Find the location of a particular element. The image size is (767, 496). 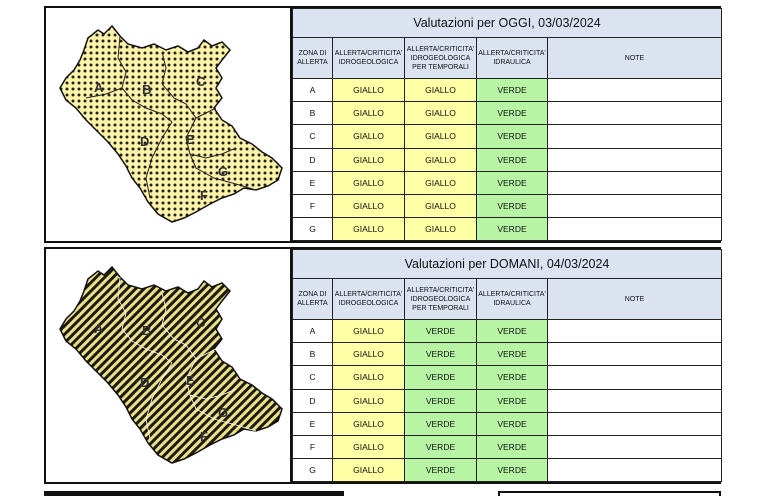

table-row: G GIALLO GIALLO VERDE is located at coordinates (507, 229).